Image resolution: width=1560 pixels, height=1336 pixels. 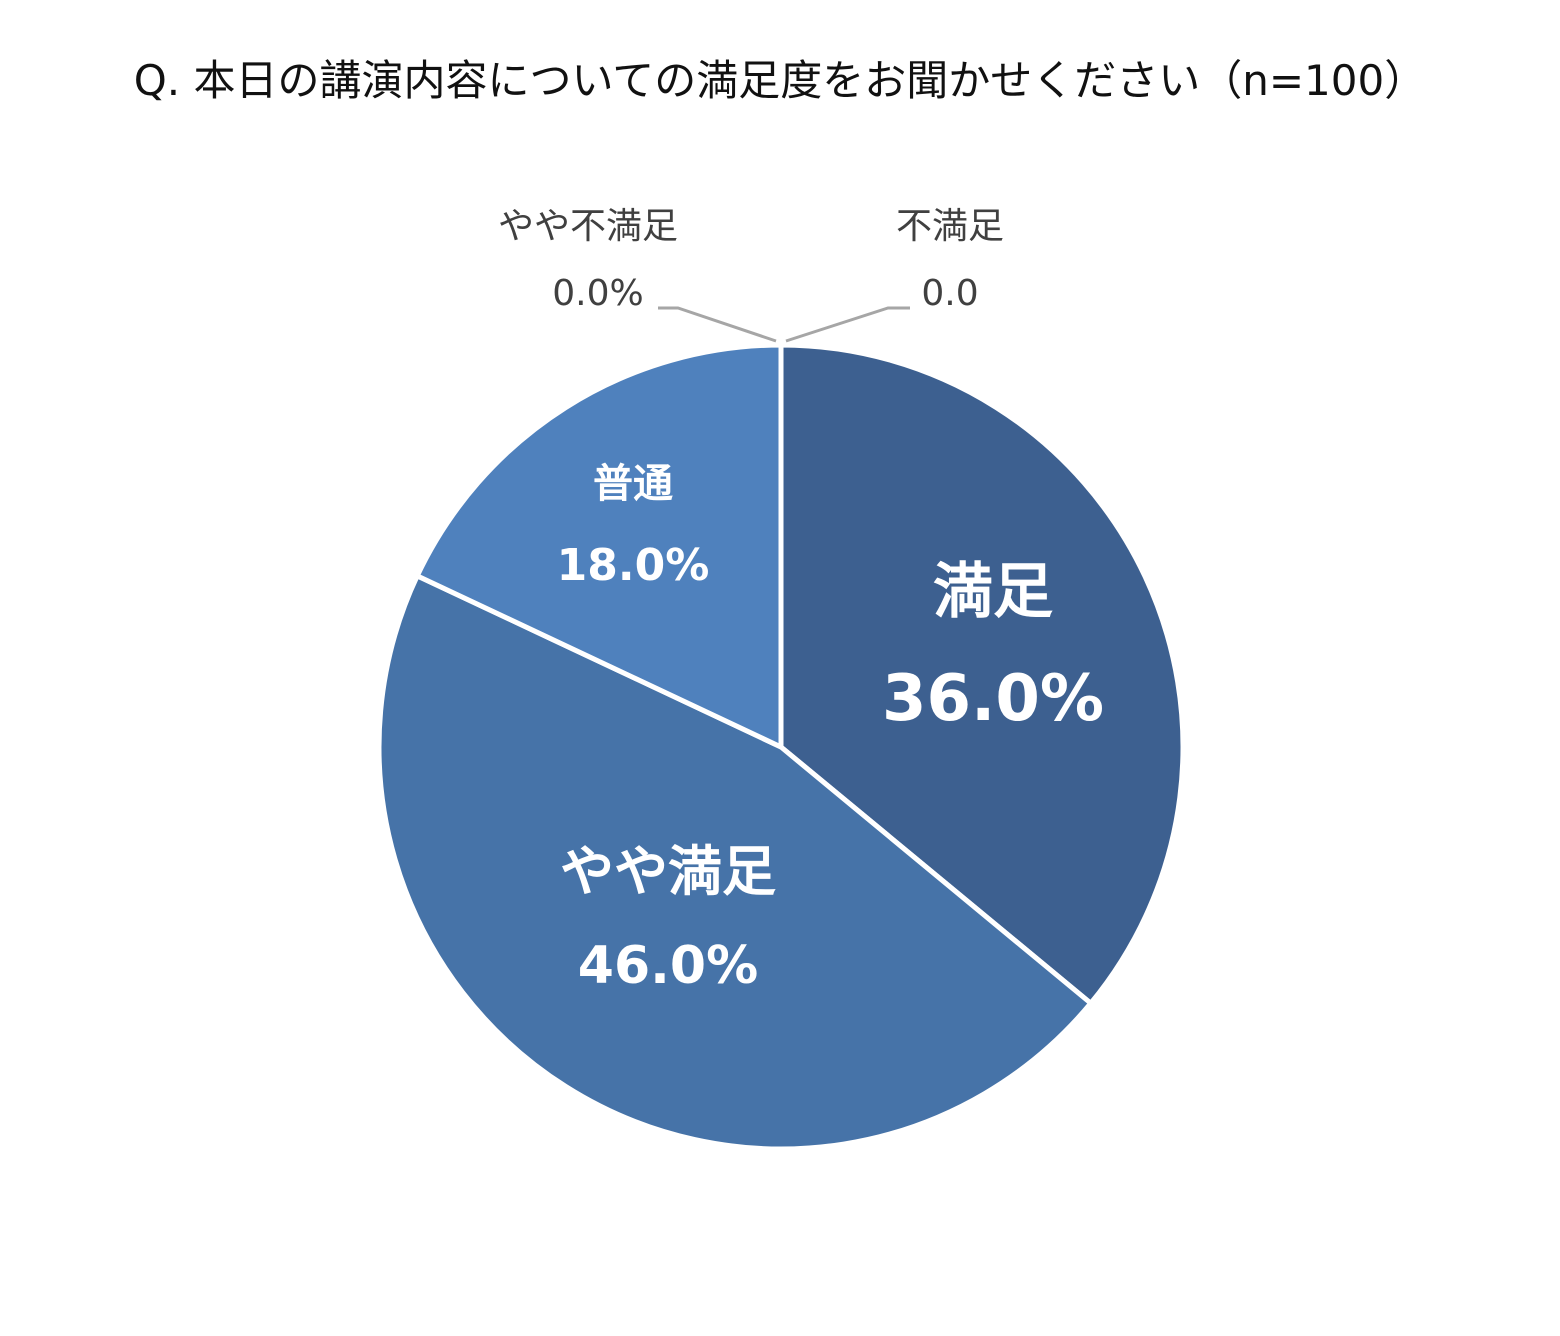 What do you see at coordinates (588, 226) in the screenshot?
I see `slice-label-3: やや不満足` at bounding box center [588, 226].